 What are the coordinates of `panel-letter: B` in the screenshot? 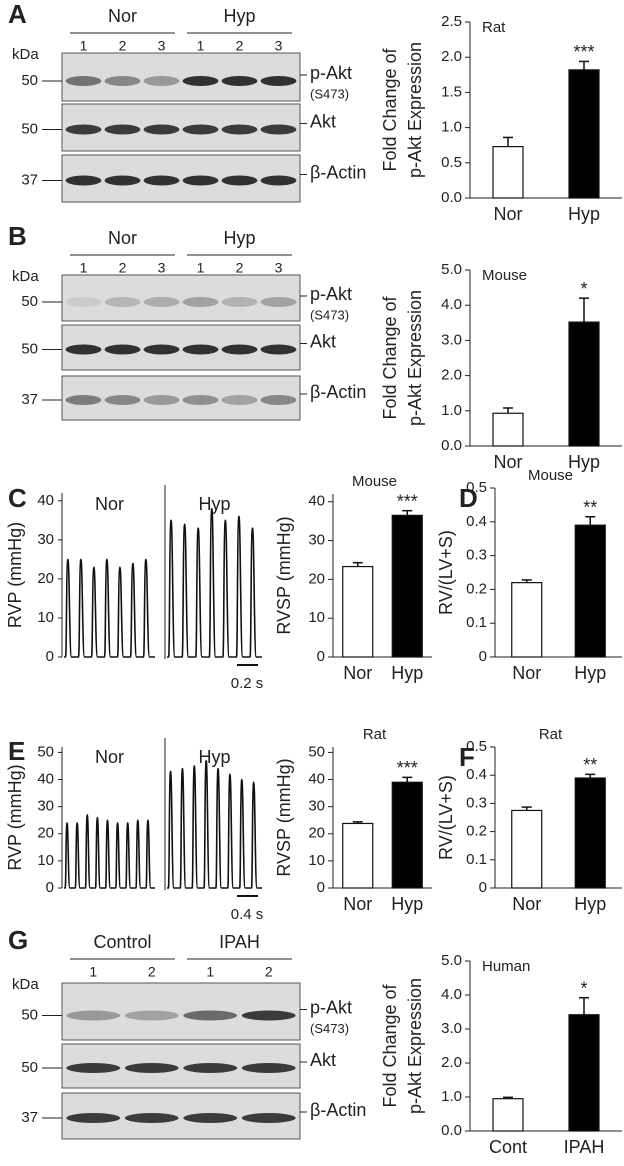 It's located at (17, 236).